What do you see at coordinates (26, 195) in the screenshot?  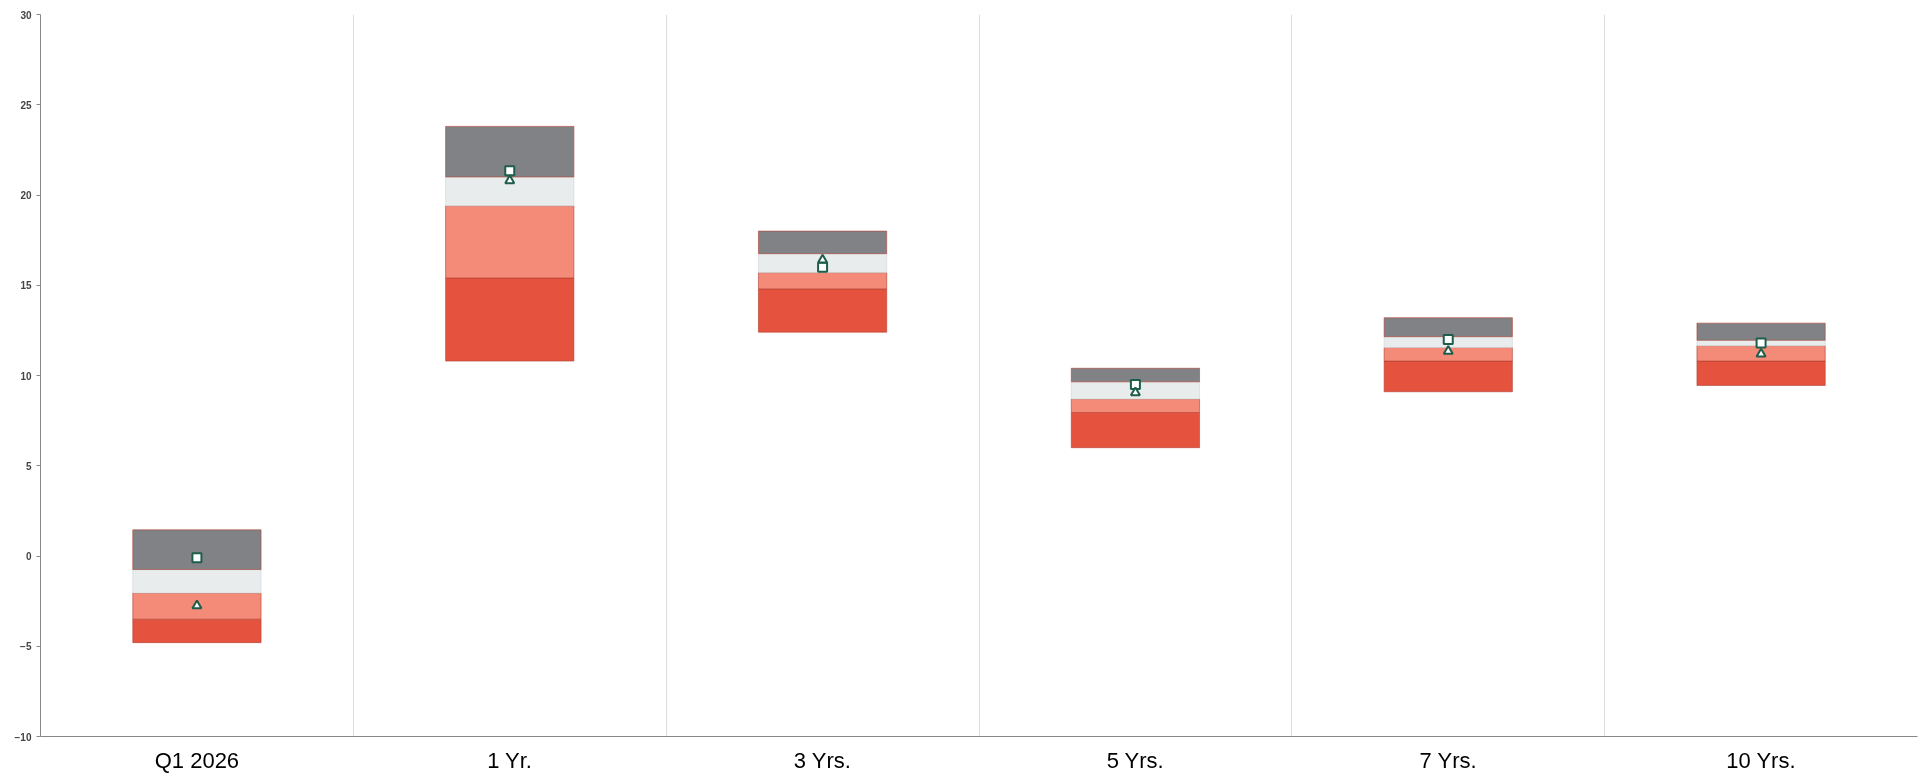 I see `y-tick-label: 20` at bounding box center [26, 195].